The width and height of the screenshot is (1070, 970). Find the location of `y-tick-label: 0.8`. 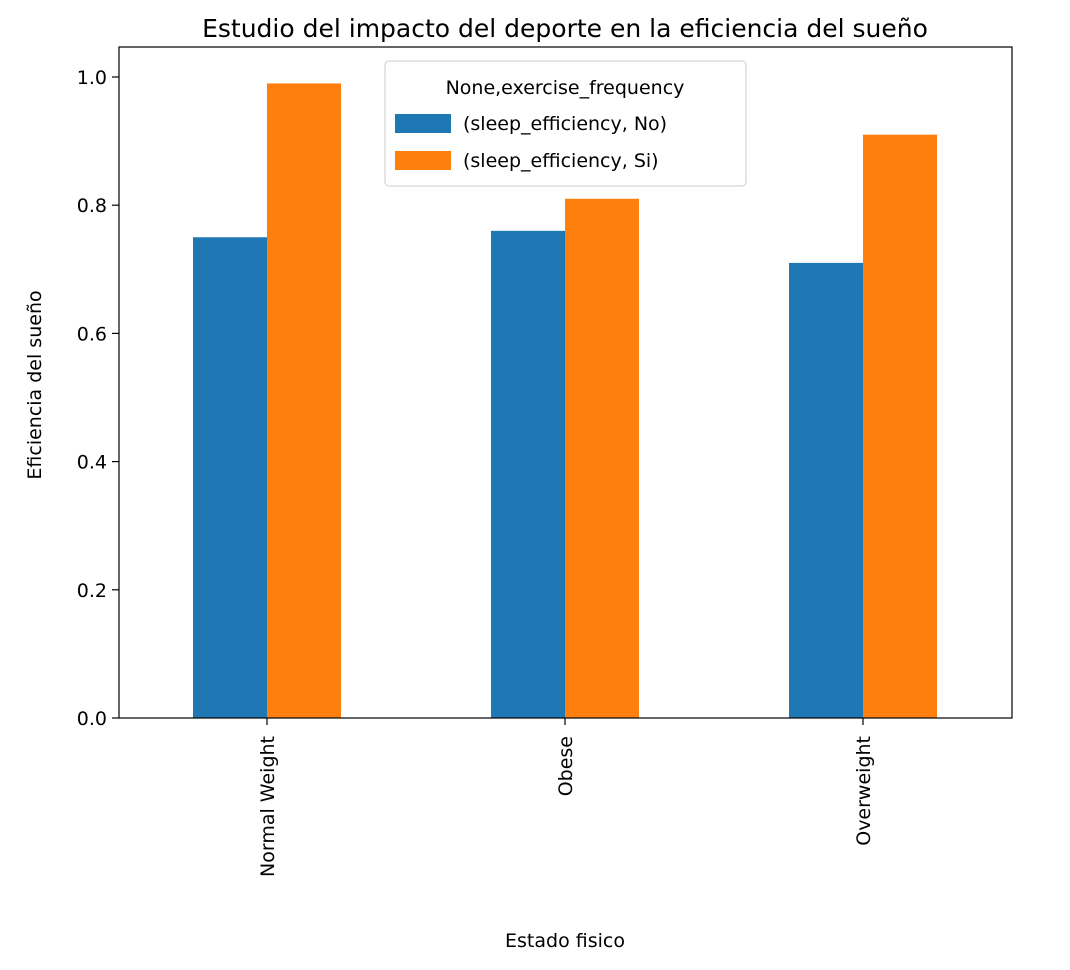

y-tick-label: 0.8 is located at coordinates (92, 206).